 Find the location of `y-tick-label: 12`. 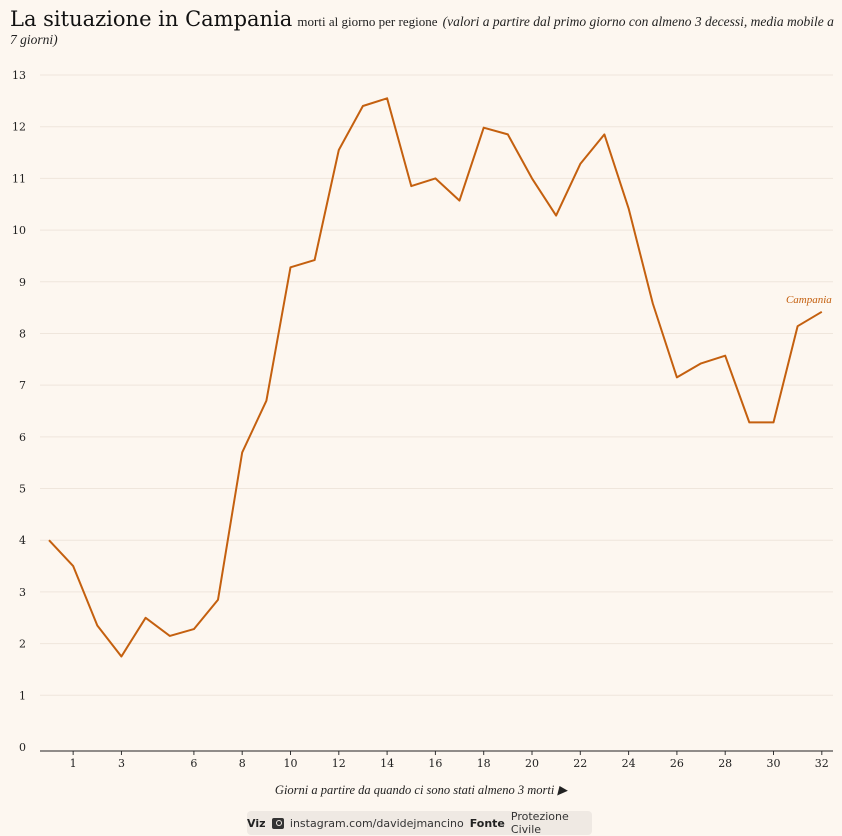

y-tick-label: 12 is located at coordinates (19, 127).